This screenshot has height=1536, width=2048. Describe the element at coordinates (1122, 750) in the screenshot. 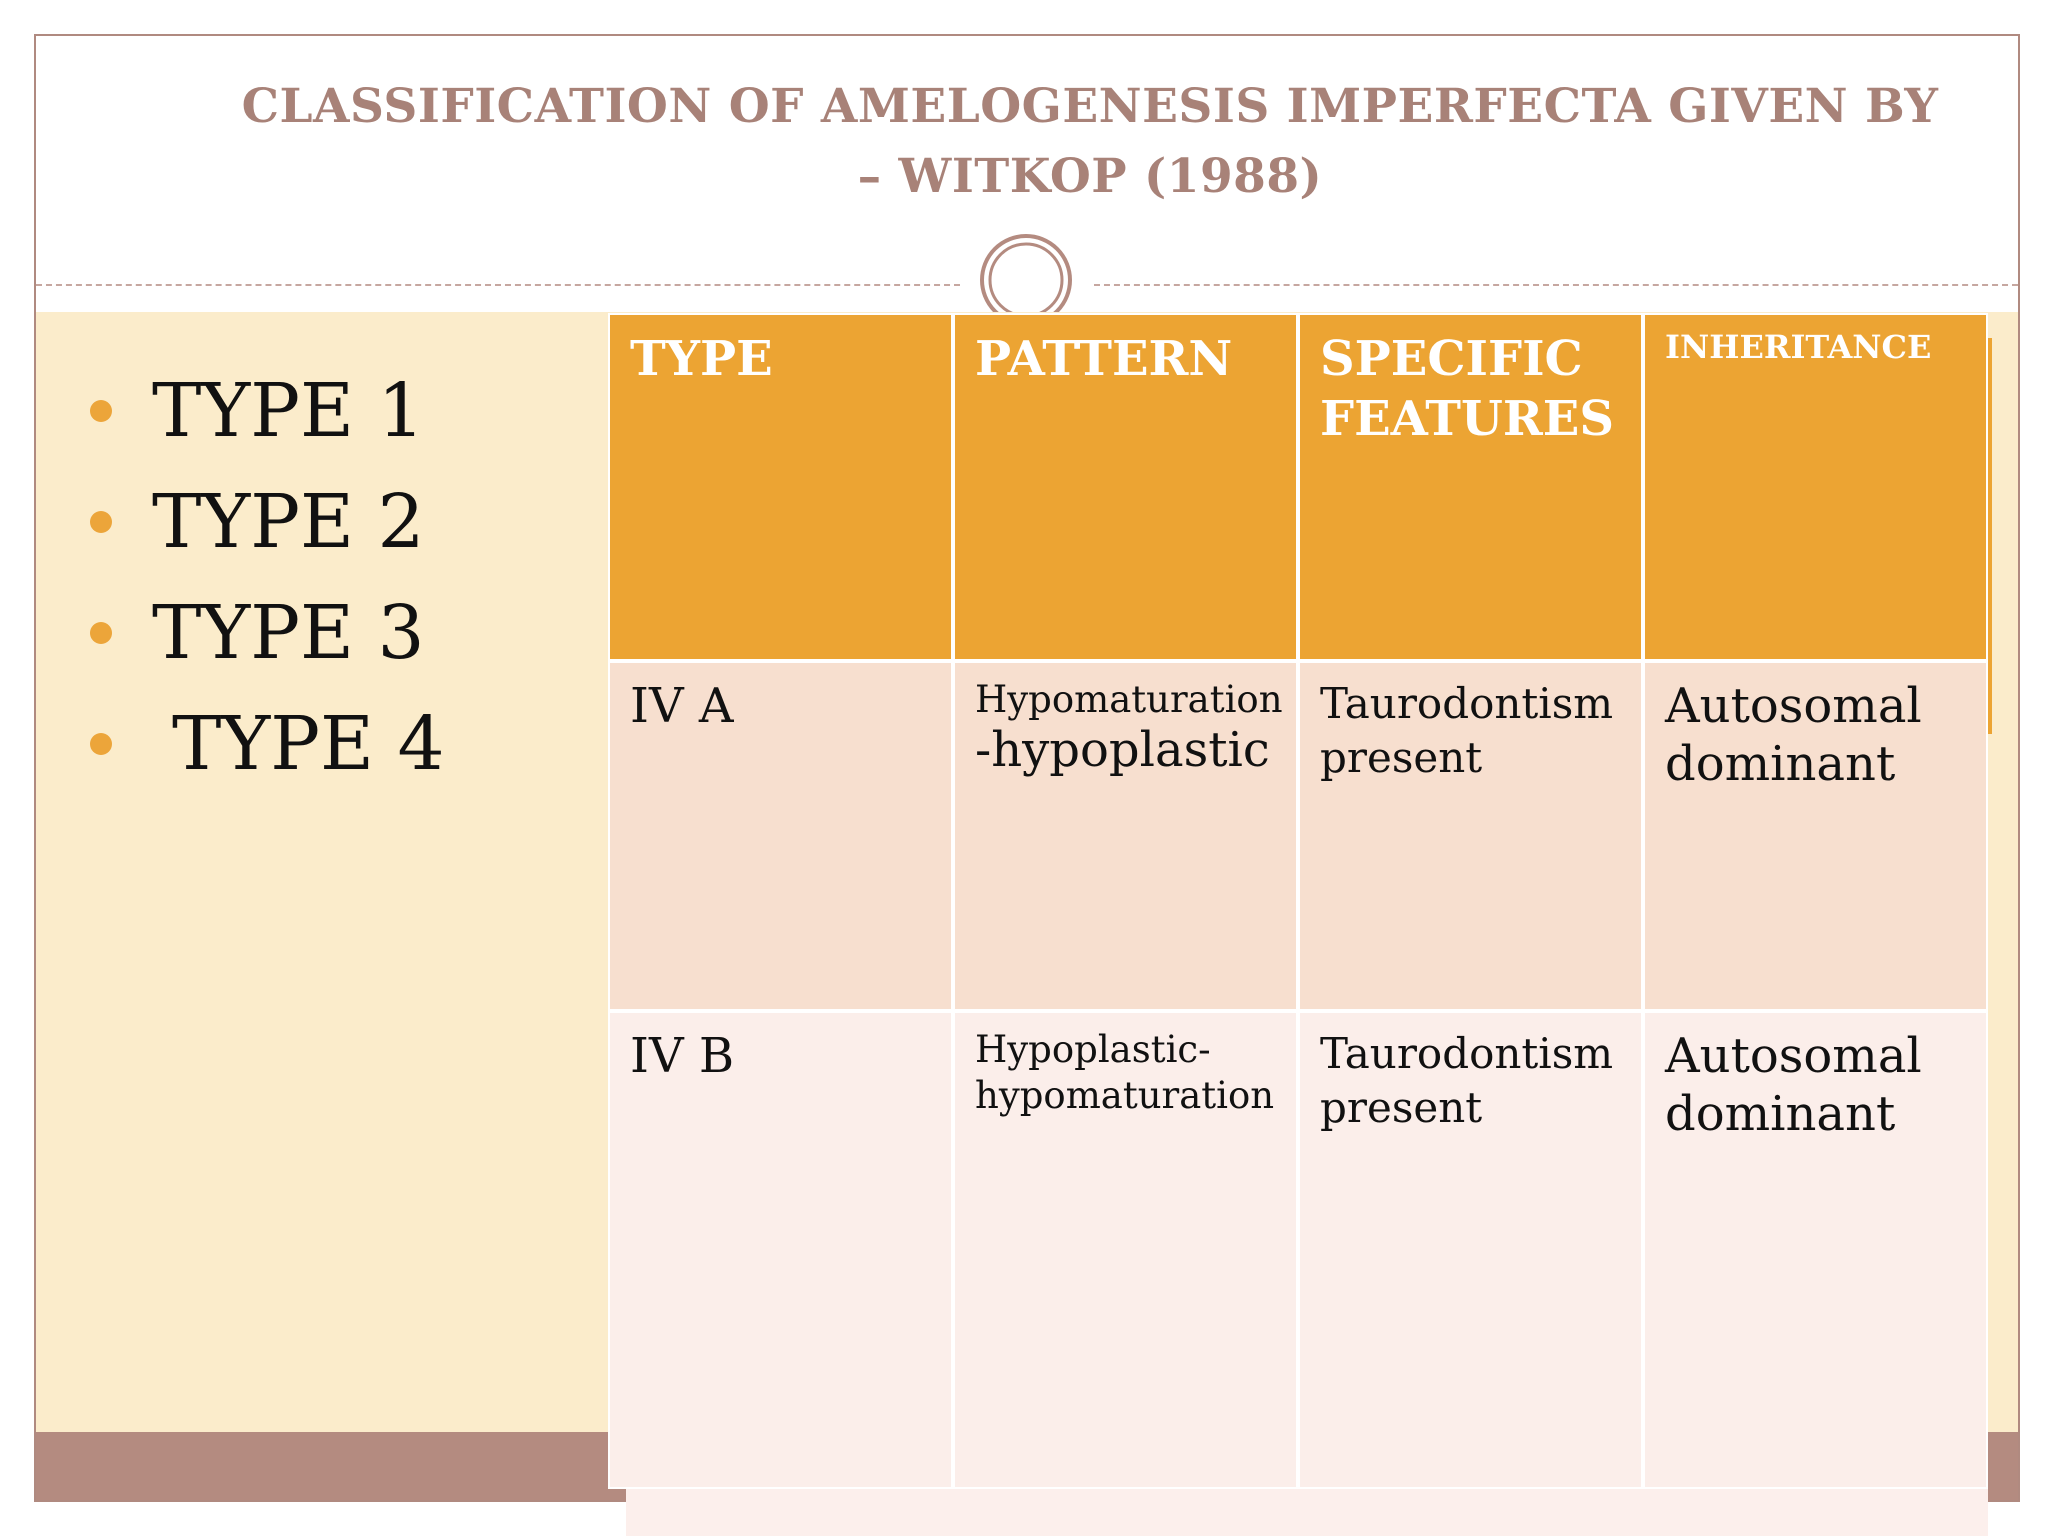

I see `pattern-line-2: -hypoplastic` at that location.